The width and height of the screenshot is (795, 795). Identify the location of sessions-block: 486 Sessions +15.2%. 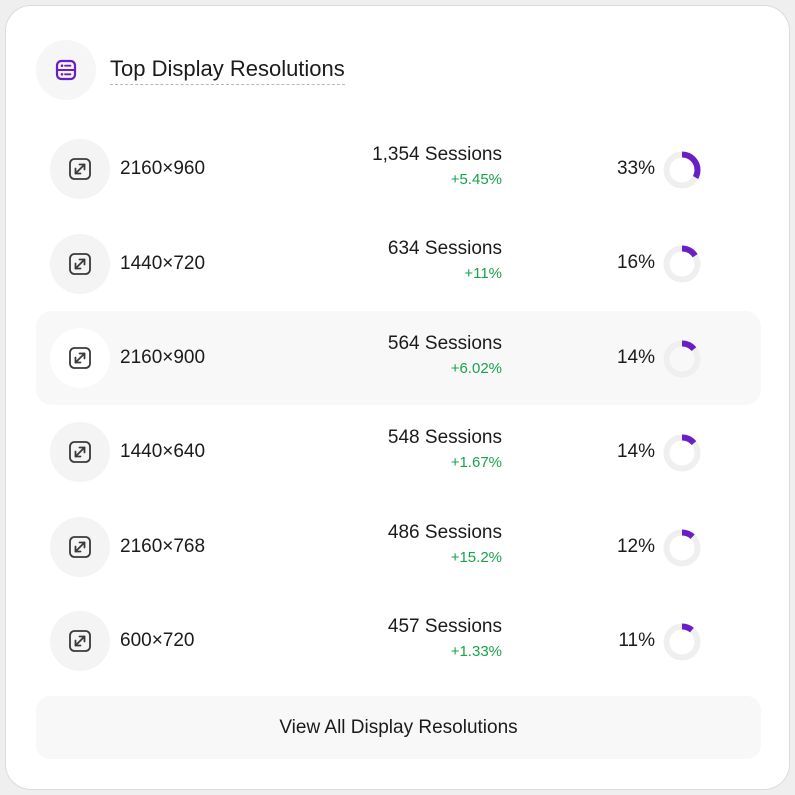
(445, 544).